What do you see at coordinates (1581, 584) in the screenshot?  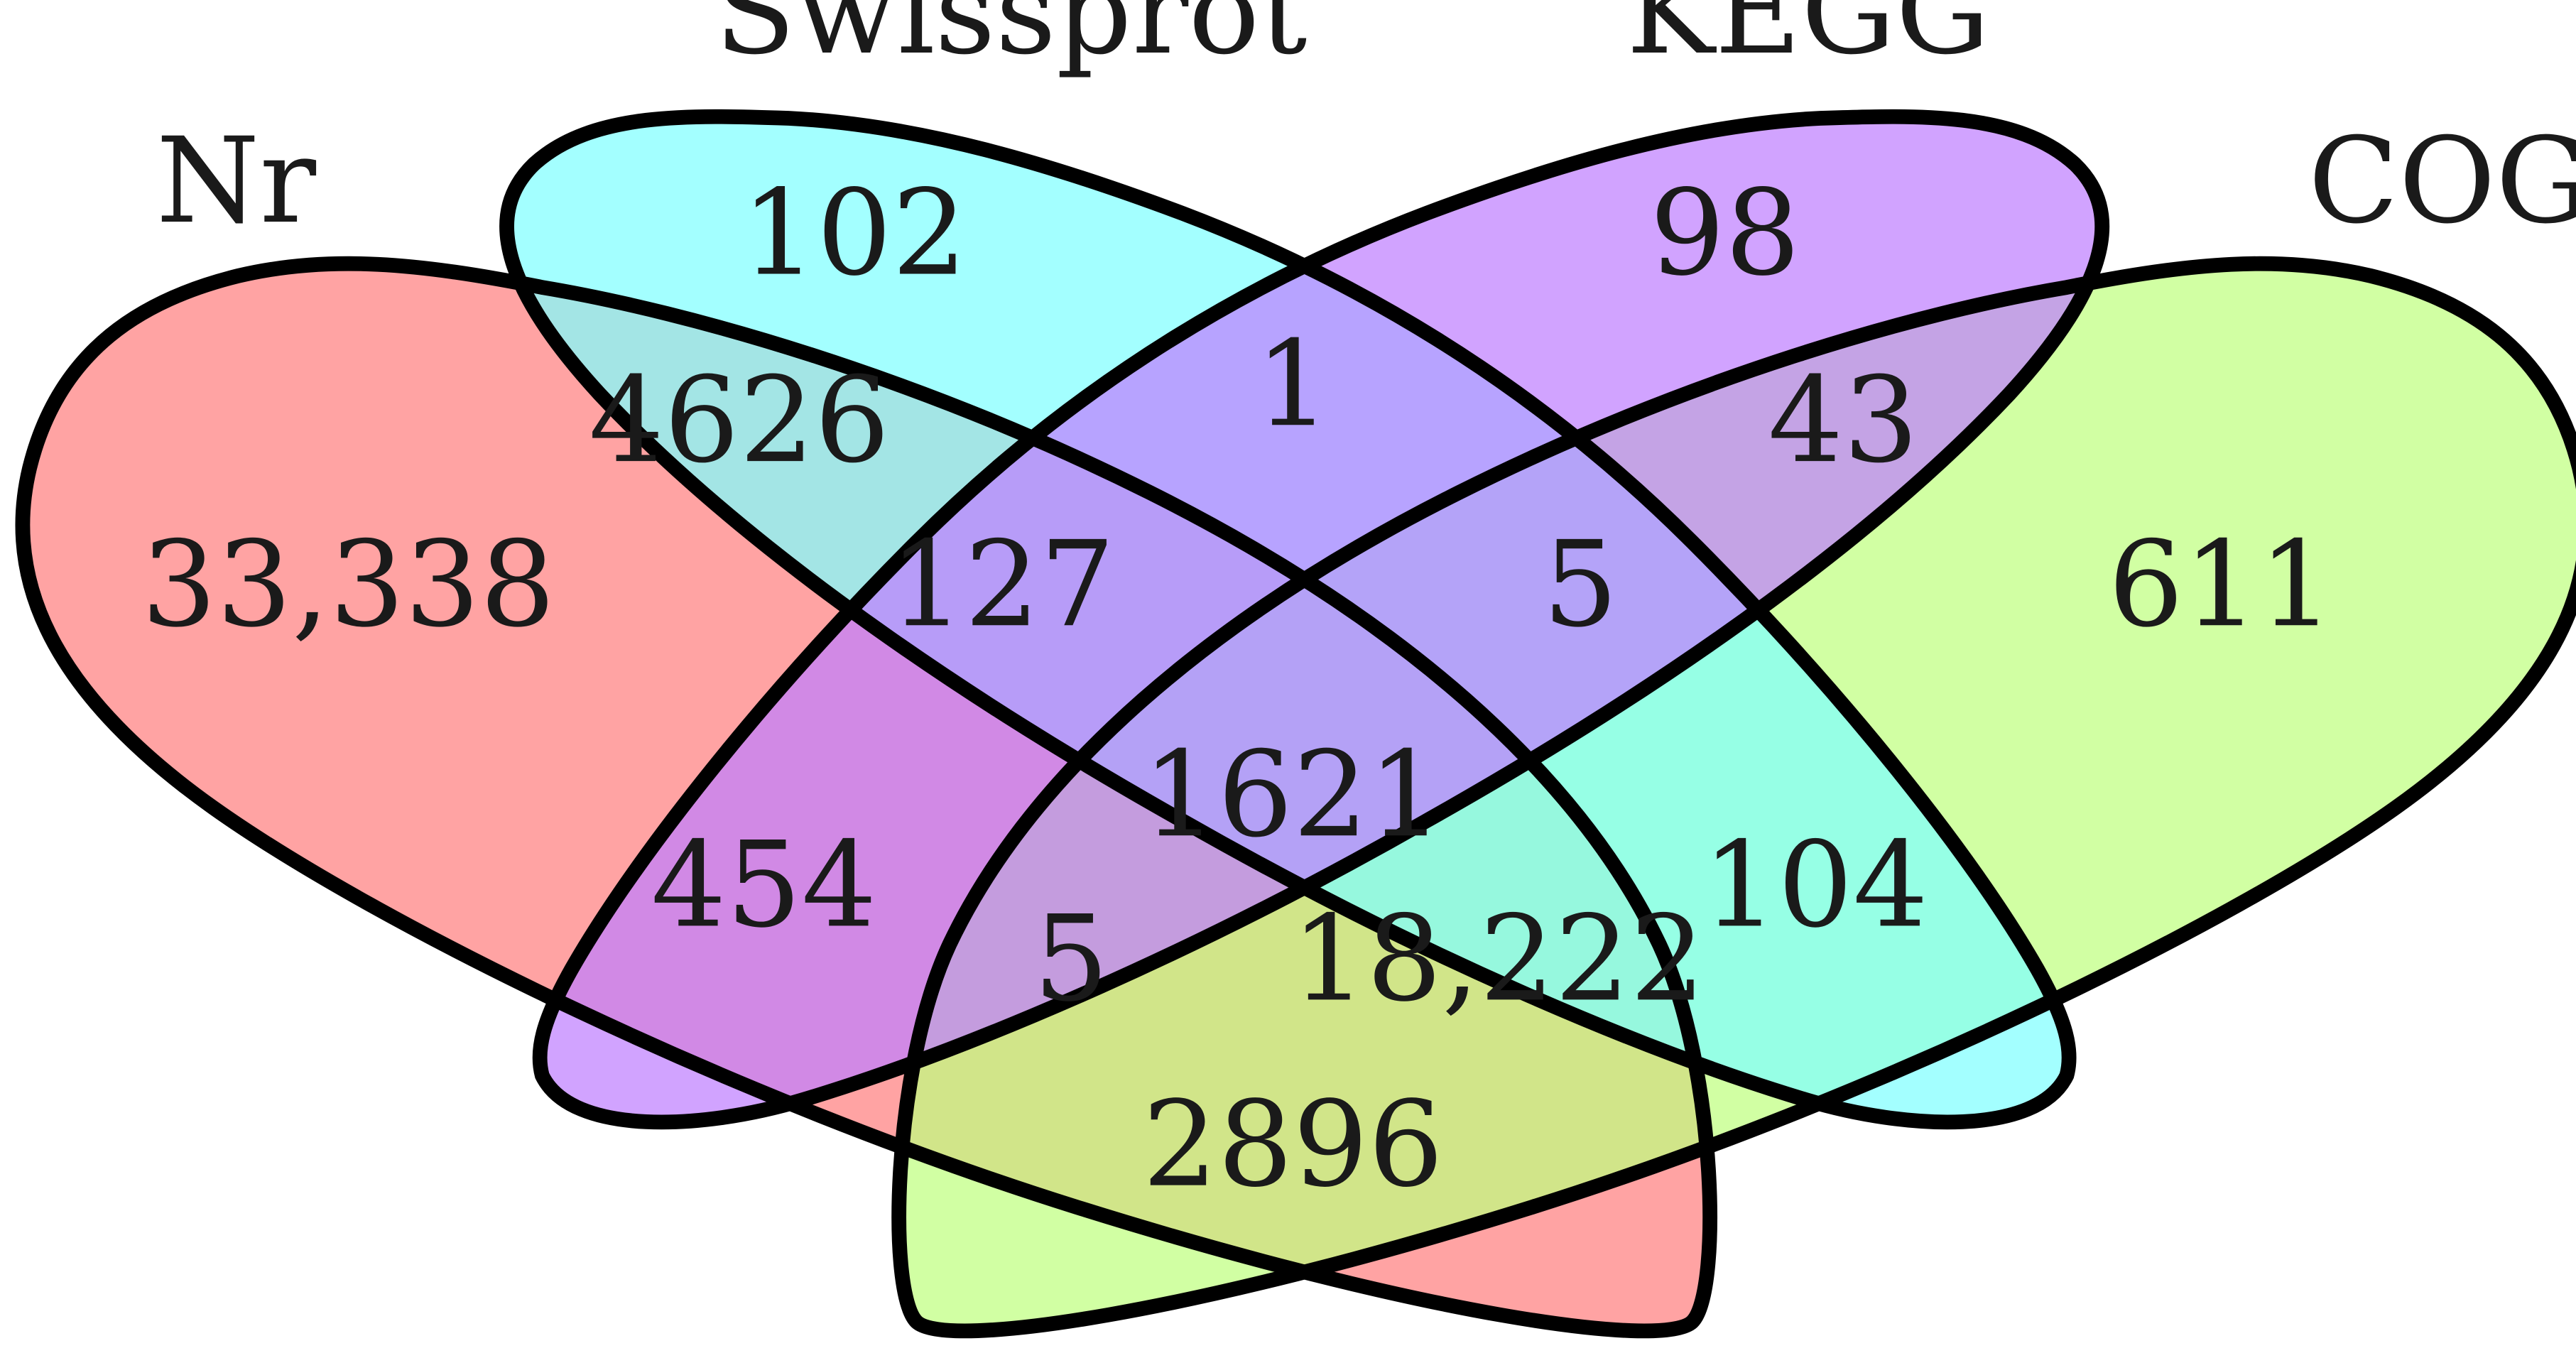 I see `count-swissprot-kegg-cog: 5` at bounding box center [1581, 584].